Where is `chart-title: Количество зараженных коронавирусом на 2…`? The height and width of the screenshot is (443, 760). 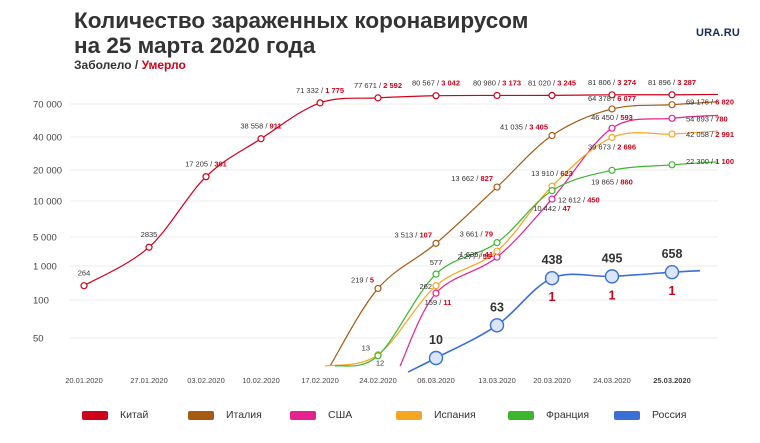
chart-title: Количество зараженных коронавирусом на 2… is located at coordinates (301, 33).